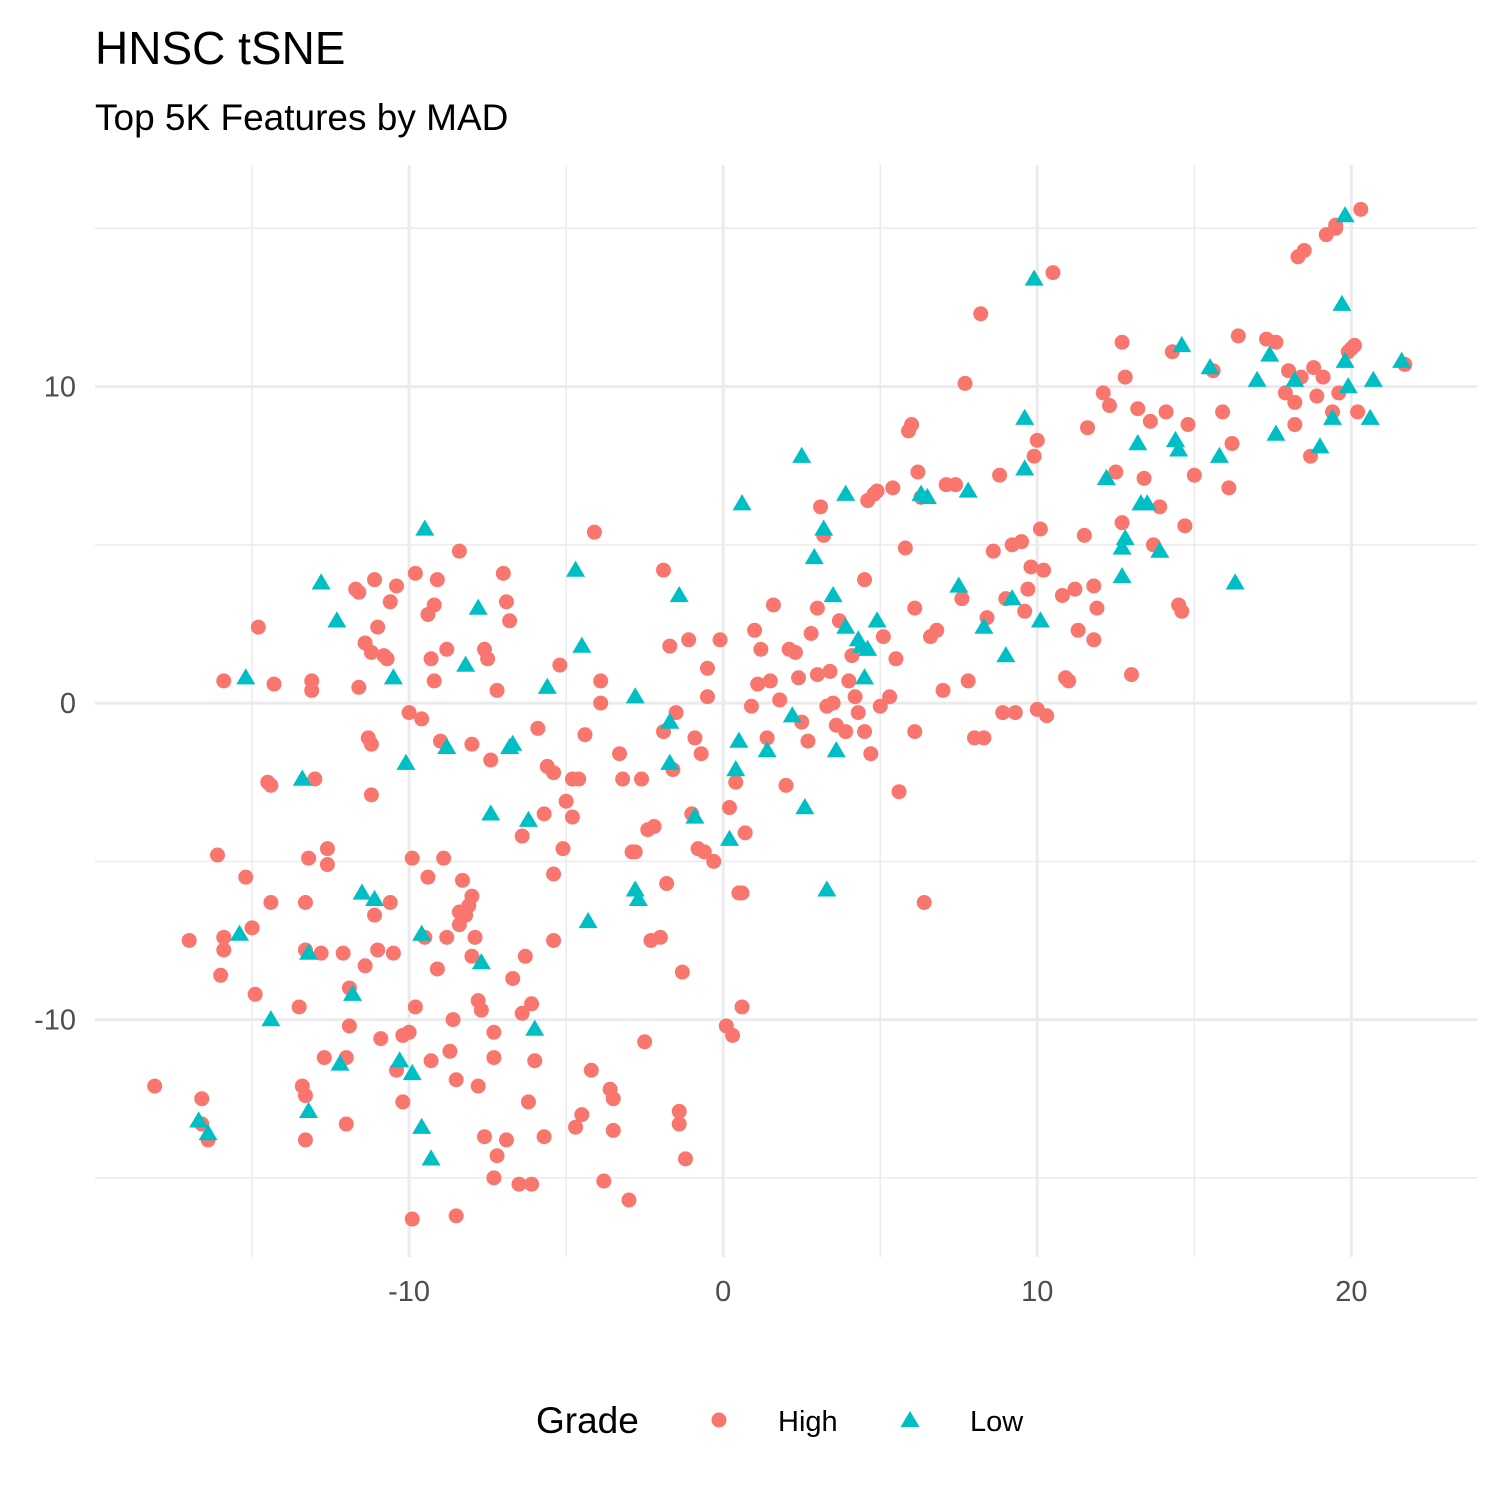  I want to click on legend-key-low-triangle, so click(910, 1419).